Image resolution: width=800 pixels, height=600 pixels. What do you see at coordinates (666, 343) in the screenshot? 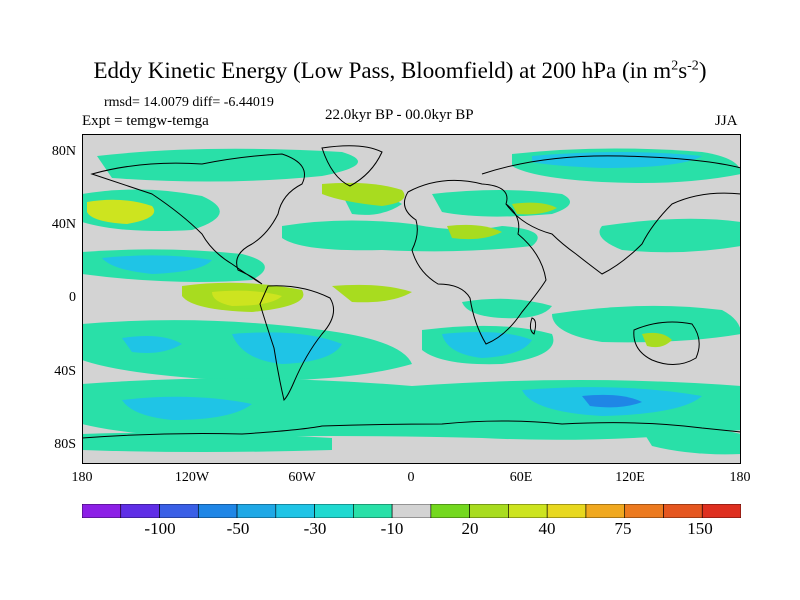
I see `australia-coast` at bounding box center [666, 343].